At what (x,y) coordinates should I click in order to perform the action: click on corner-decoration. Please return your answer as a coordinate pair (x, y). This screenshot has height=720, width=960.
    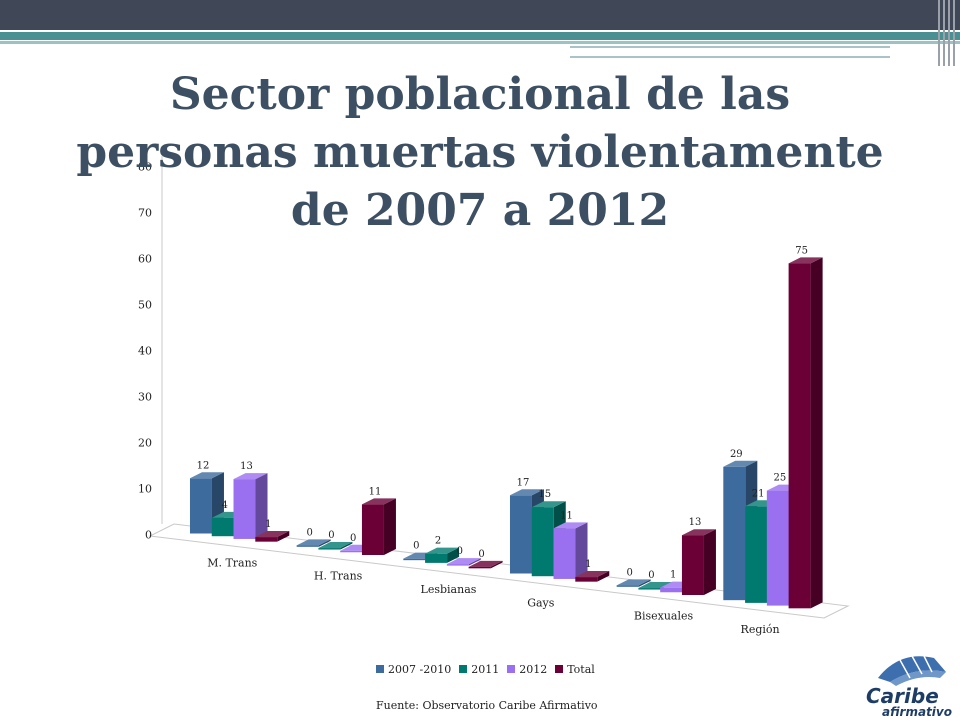
    Looking at the image, I should click on (947, 33).